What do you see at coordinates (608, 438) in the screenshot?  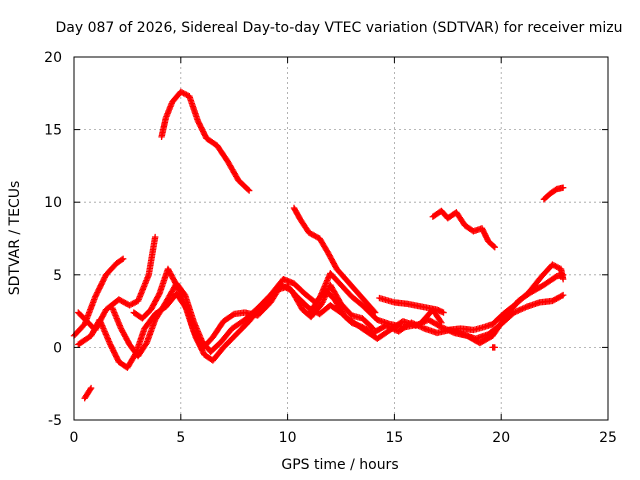 I see `x-tick-label: 25` at bounding box center [608, 438].